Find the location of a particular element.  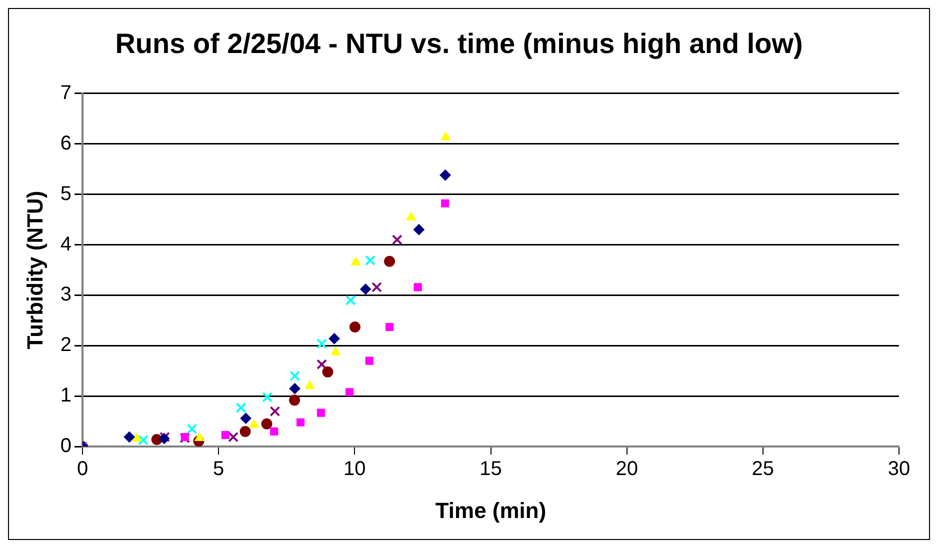

x-tick-label: 25 is located at coordinates (763, 469).